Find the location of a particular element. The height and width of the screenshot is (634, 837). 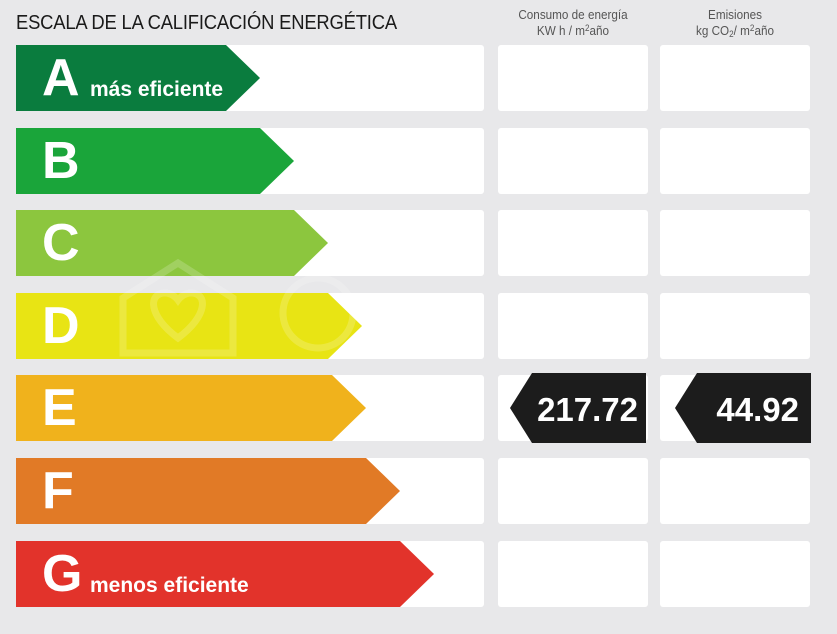

rating-arrow-f is located at coordinates (208, 491).